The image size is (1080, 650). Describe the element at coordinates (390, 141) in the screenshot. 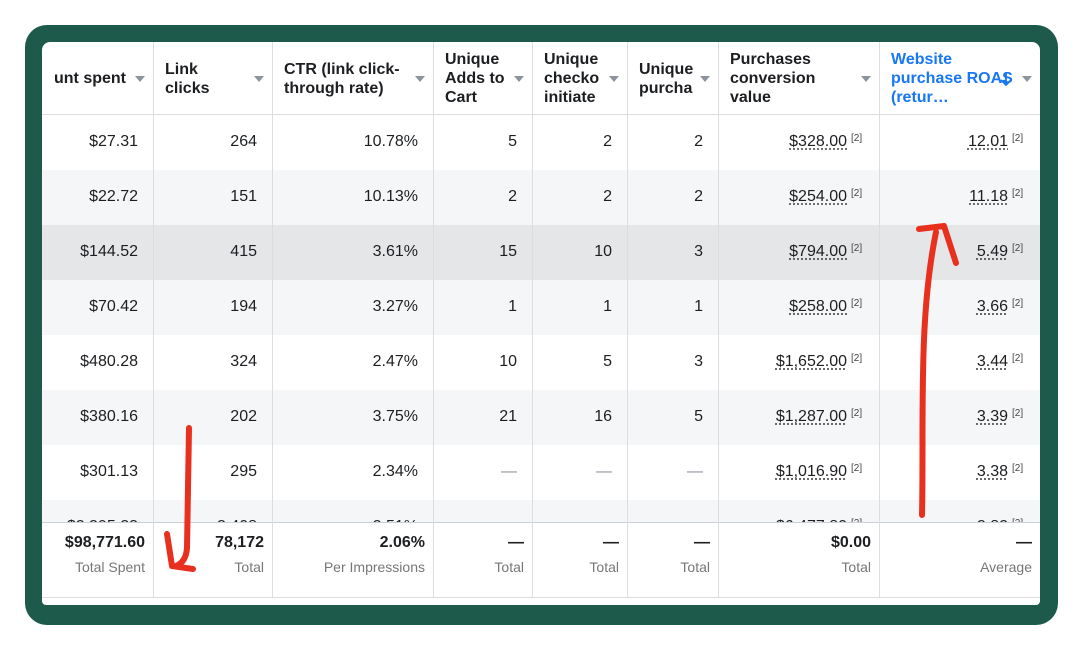

I see `cell: 10.78%` at that location.